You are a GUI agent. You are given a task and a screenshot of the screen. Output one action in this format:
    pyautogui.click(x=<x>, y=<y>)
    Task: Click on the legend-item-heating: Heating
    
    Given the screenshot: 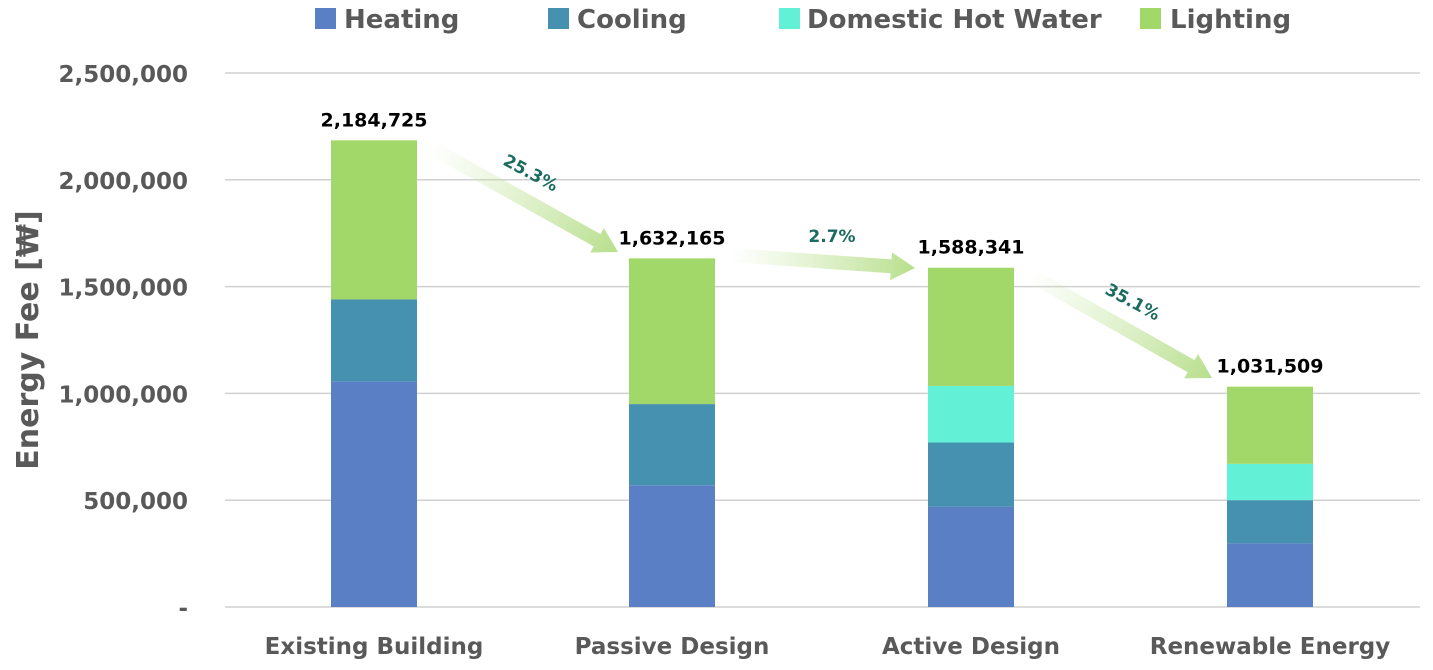 What is the action you would take?
    pyautogui.click(x=387, y=20)
    